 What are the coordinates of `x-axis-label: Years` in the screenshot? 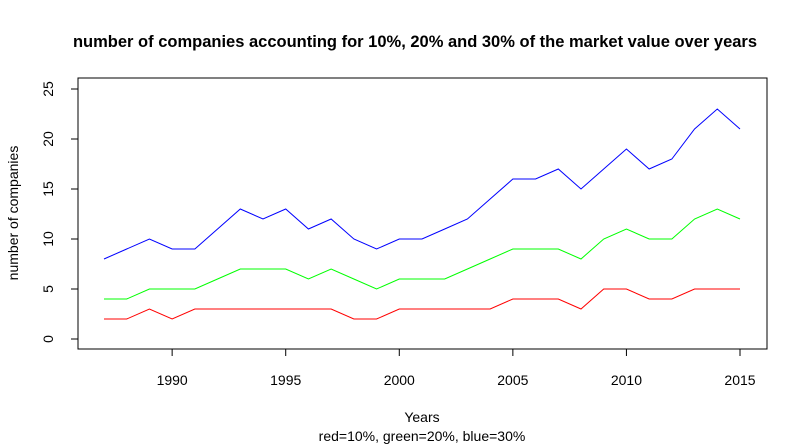 It's located at (421, 417).